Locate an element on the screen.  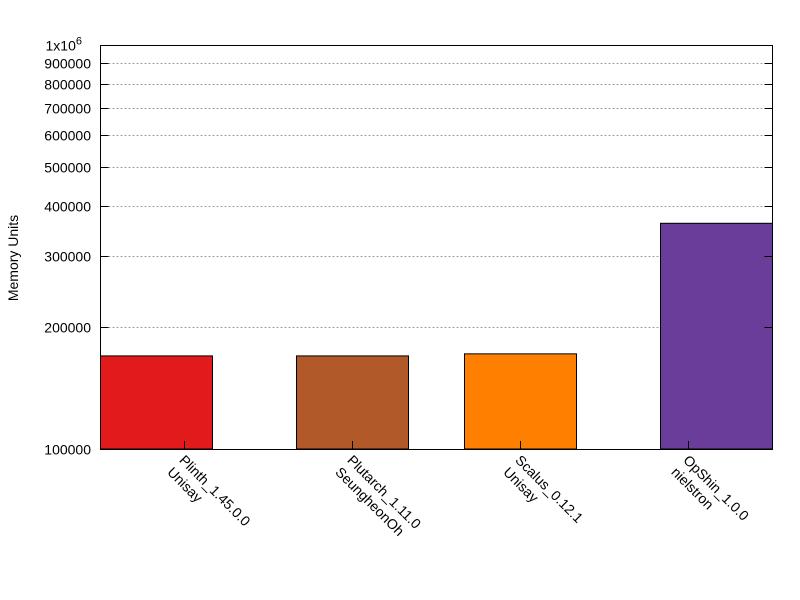
y-tick-label: 400000 is located at coordinates (67, 207).